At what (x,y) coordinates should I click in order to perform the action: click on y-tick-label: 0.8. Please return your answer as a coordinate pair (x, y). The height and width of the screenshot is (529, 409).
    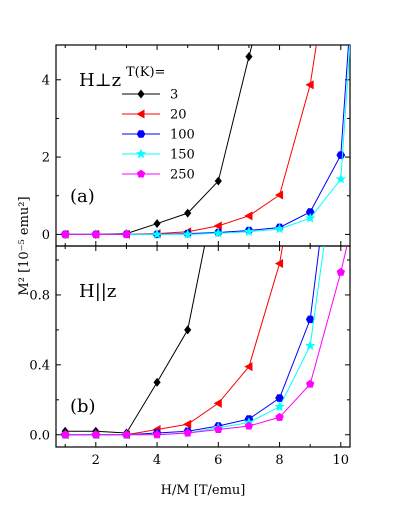
    Looking at the image, I should click on (39, 295).